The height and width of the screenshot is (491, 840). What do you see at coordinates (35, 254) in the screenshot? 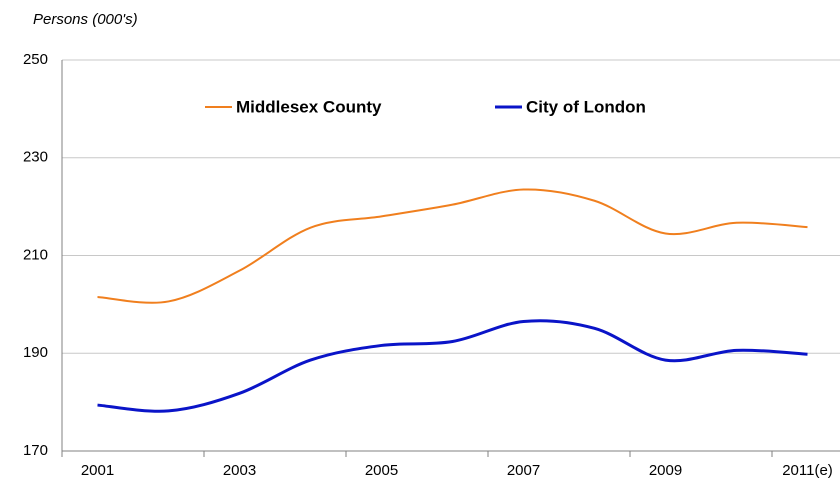
I see `y-tick-label: 210` at bounding box center [35, 254].